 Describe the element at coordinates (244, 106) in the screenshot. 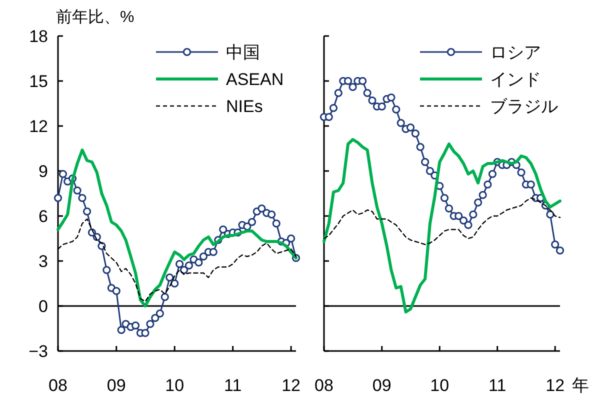

I see `legend-label: NIEs` at that location.